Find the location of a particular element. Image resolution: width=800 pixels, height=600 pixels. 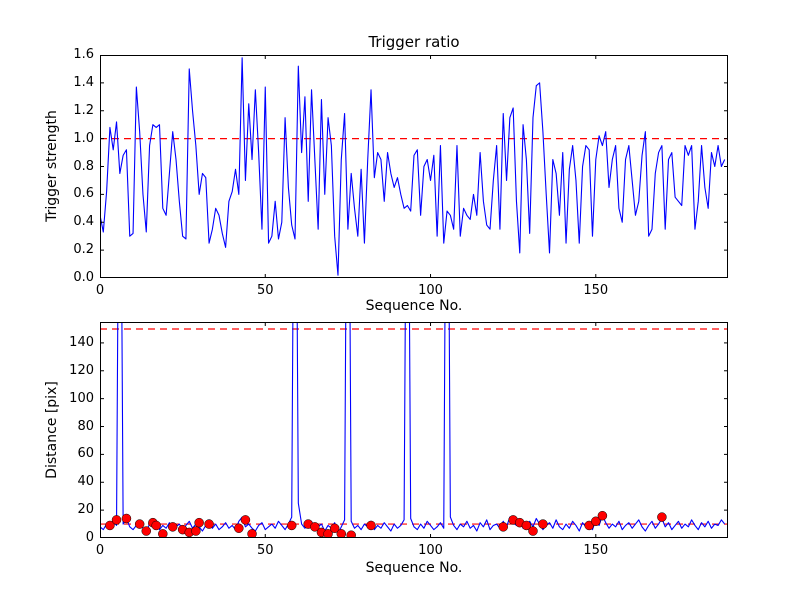

y-tick-label: 40 is located at coordinates (85, 482).